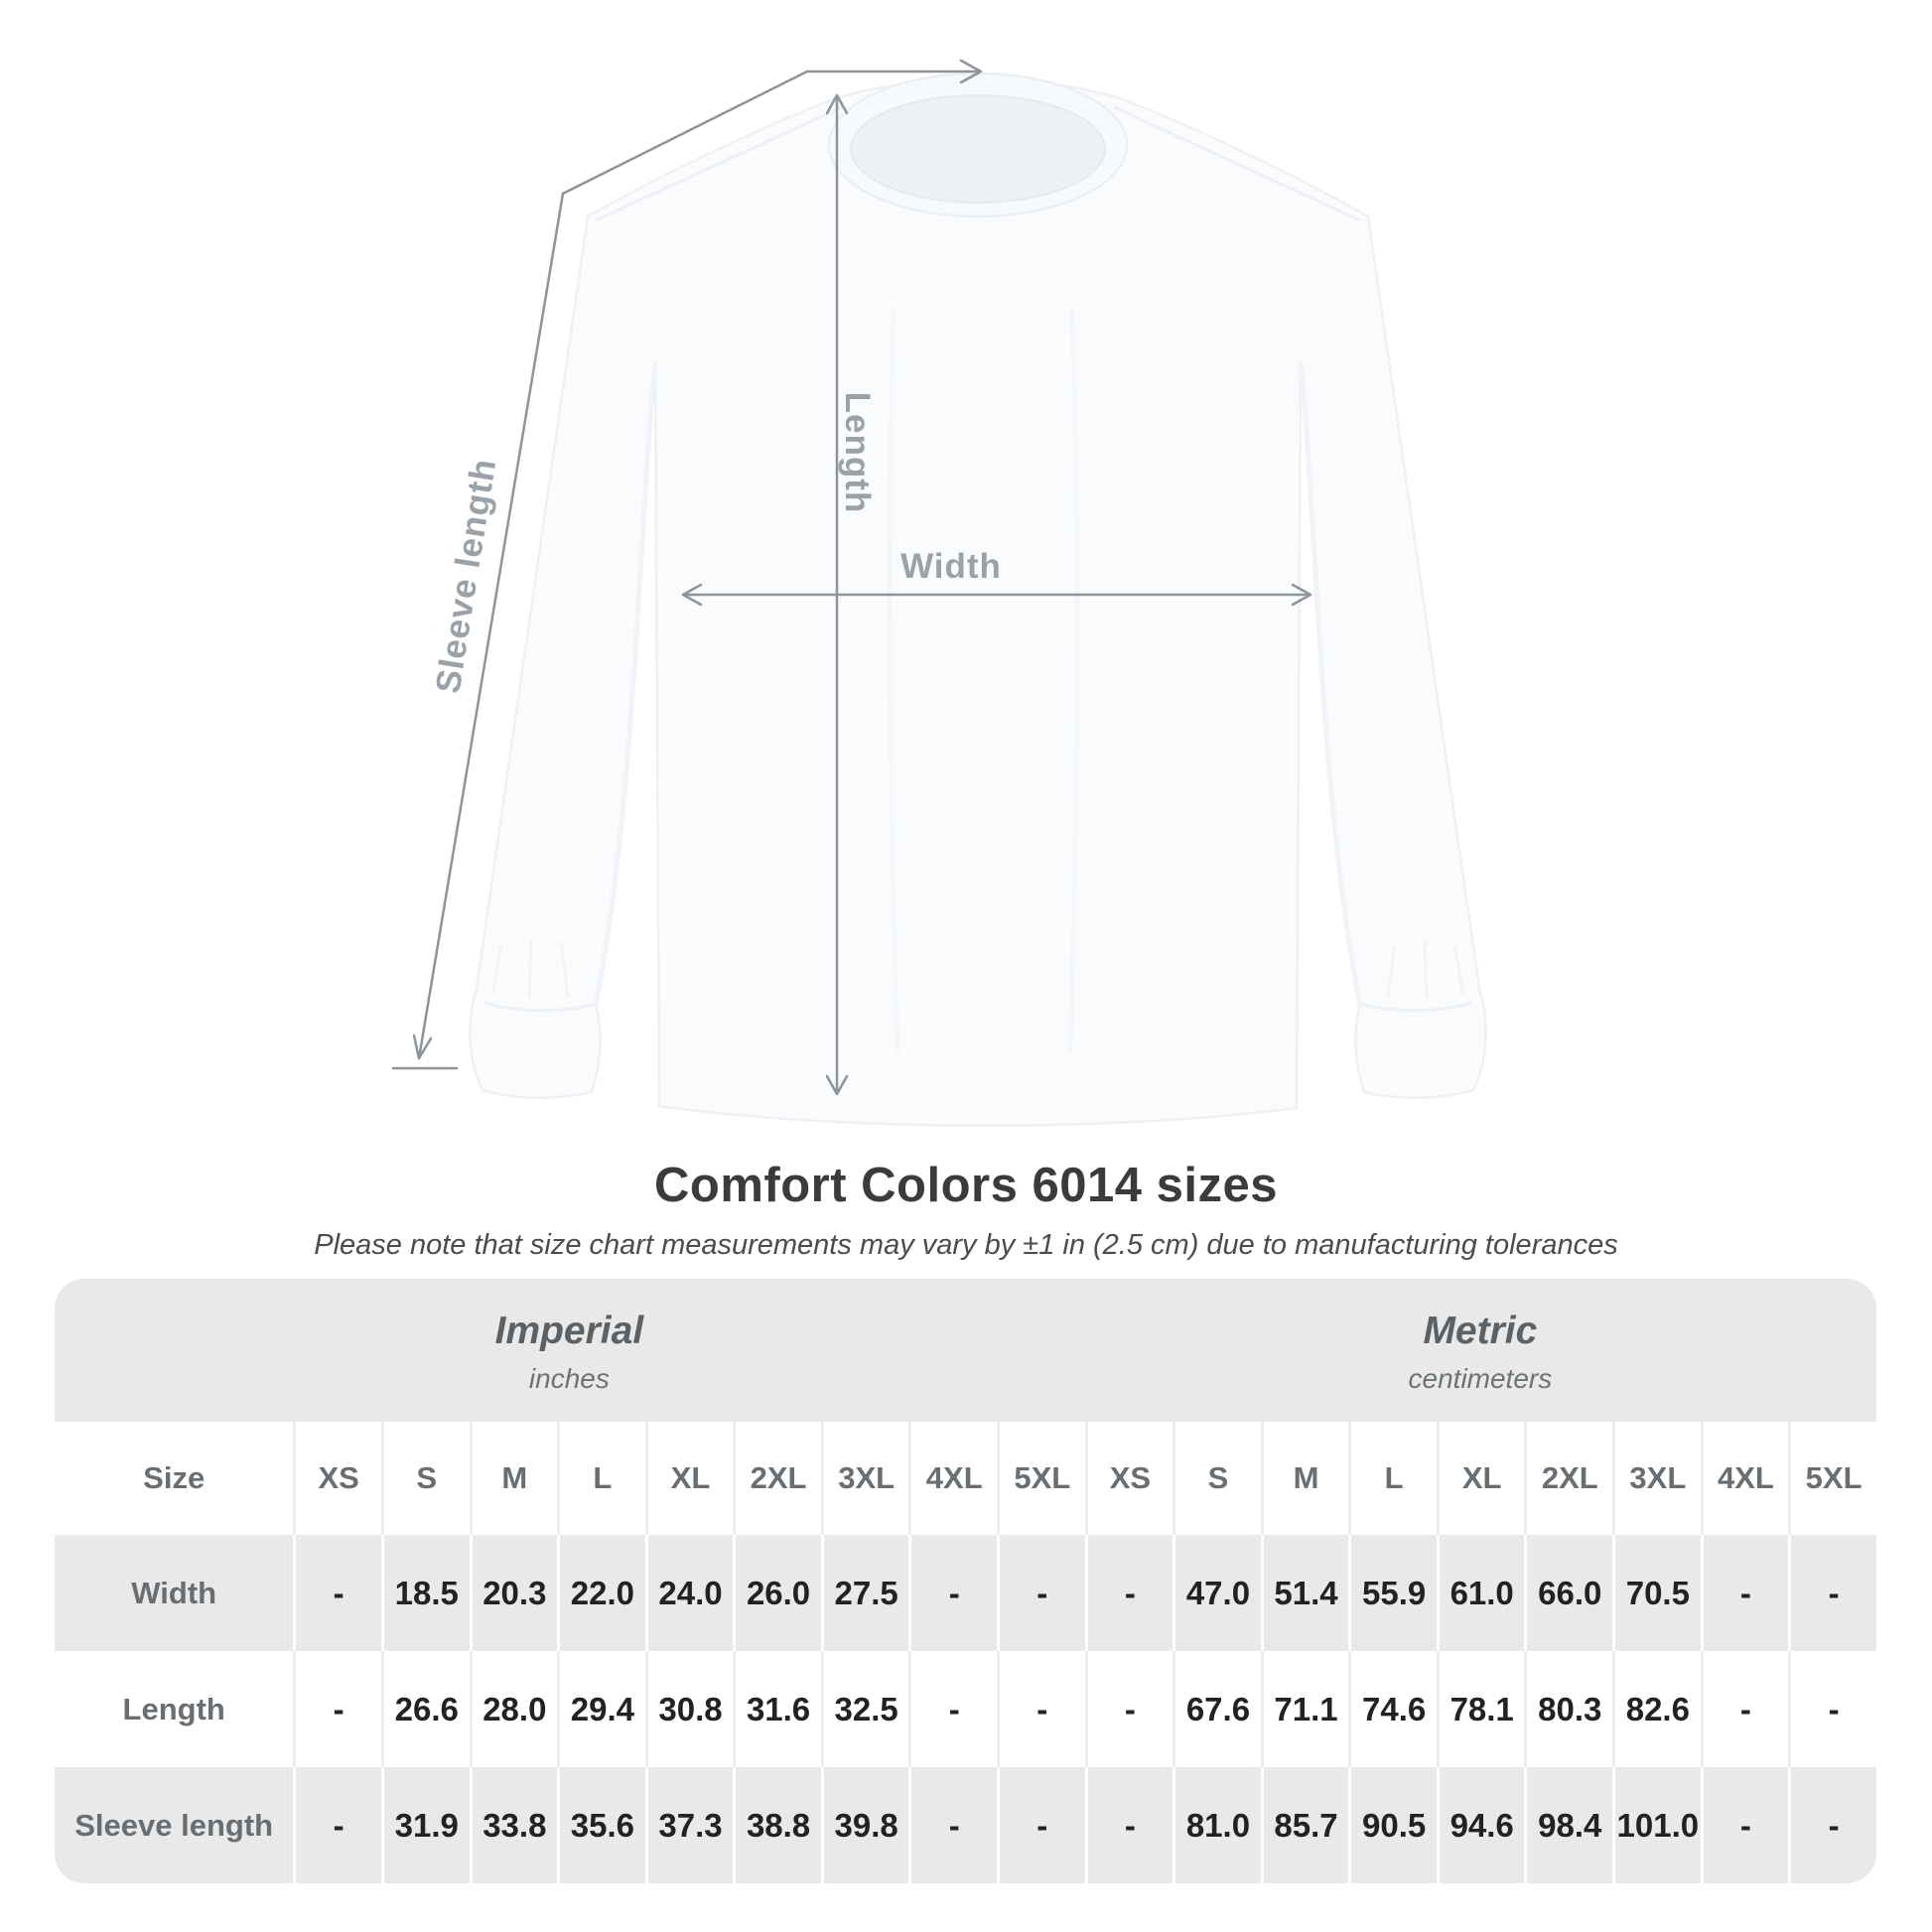  Describe the element at coordinates (539, 1007) in the screenshot. I see `left-cuff` at that location.